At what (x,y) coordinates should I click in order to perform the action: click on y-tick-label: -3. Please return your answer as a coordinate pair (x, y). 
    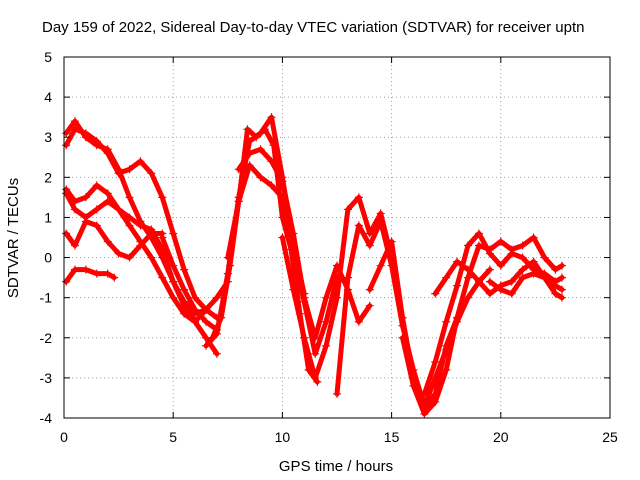
    Looking at the image, I should click on (46, 378).